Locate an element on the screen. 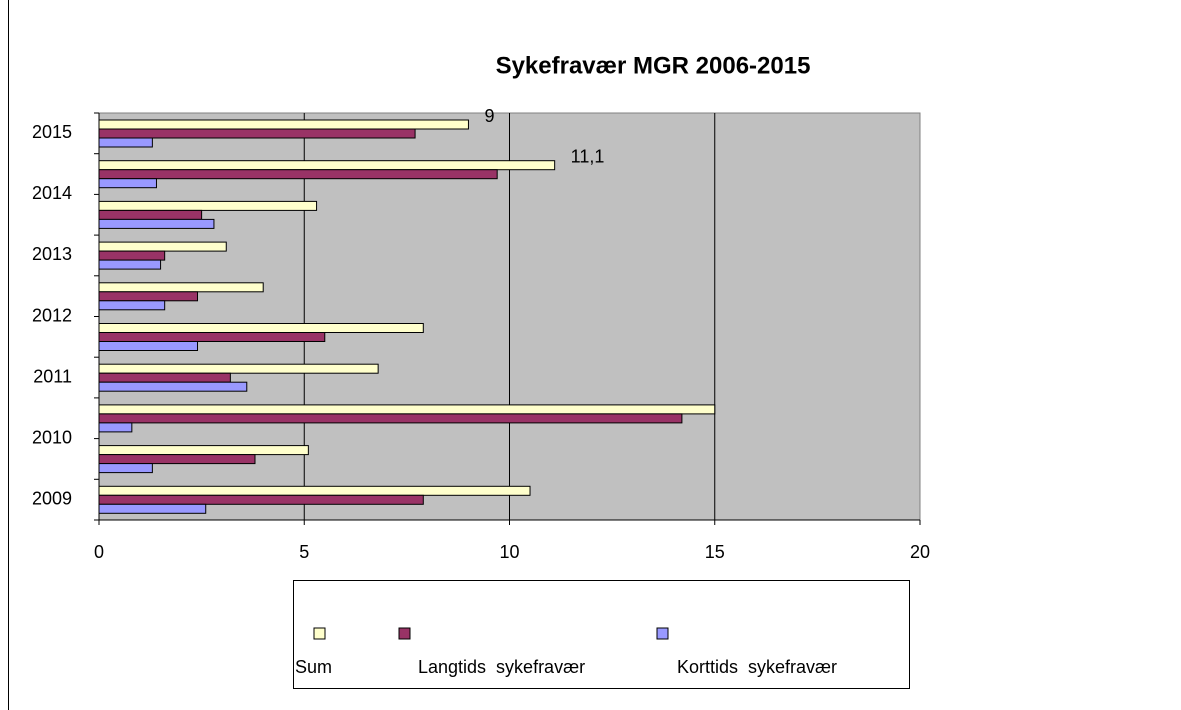 The height and width of the screenshot is (710, 1181). x-tick-label: 10 is located at coordinates (509, 552).